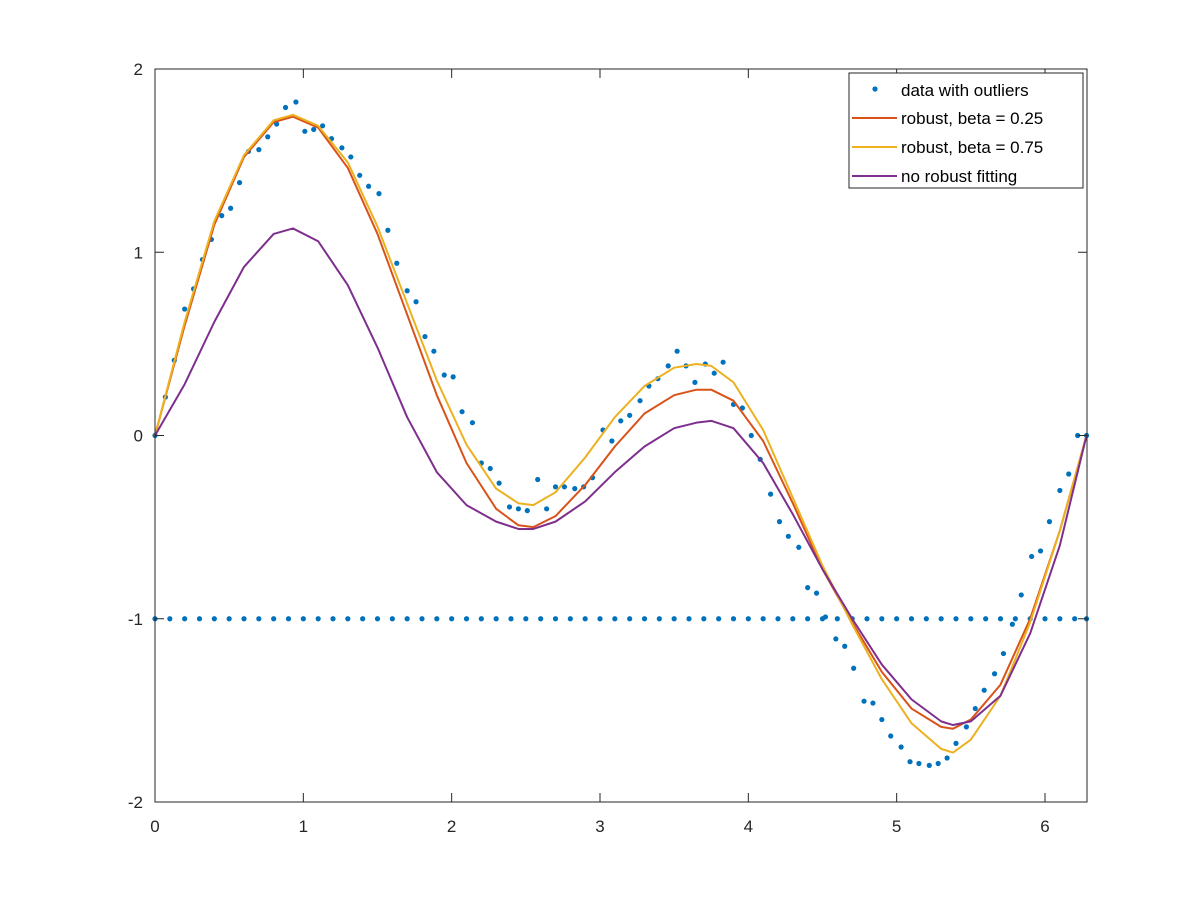  What do you see at coordinates (135, 802) in the screenshot?
I see `y-tick-label: -2` at bounding box center [135, 802].